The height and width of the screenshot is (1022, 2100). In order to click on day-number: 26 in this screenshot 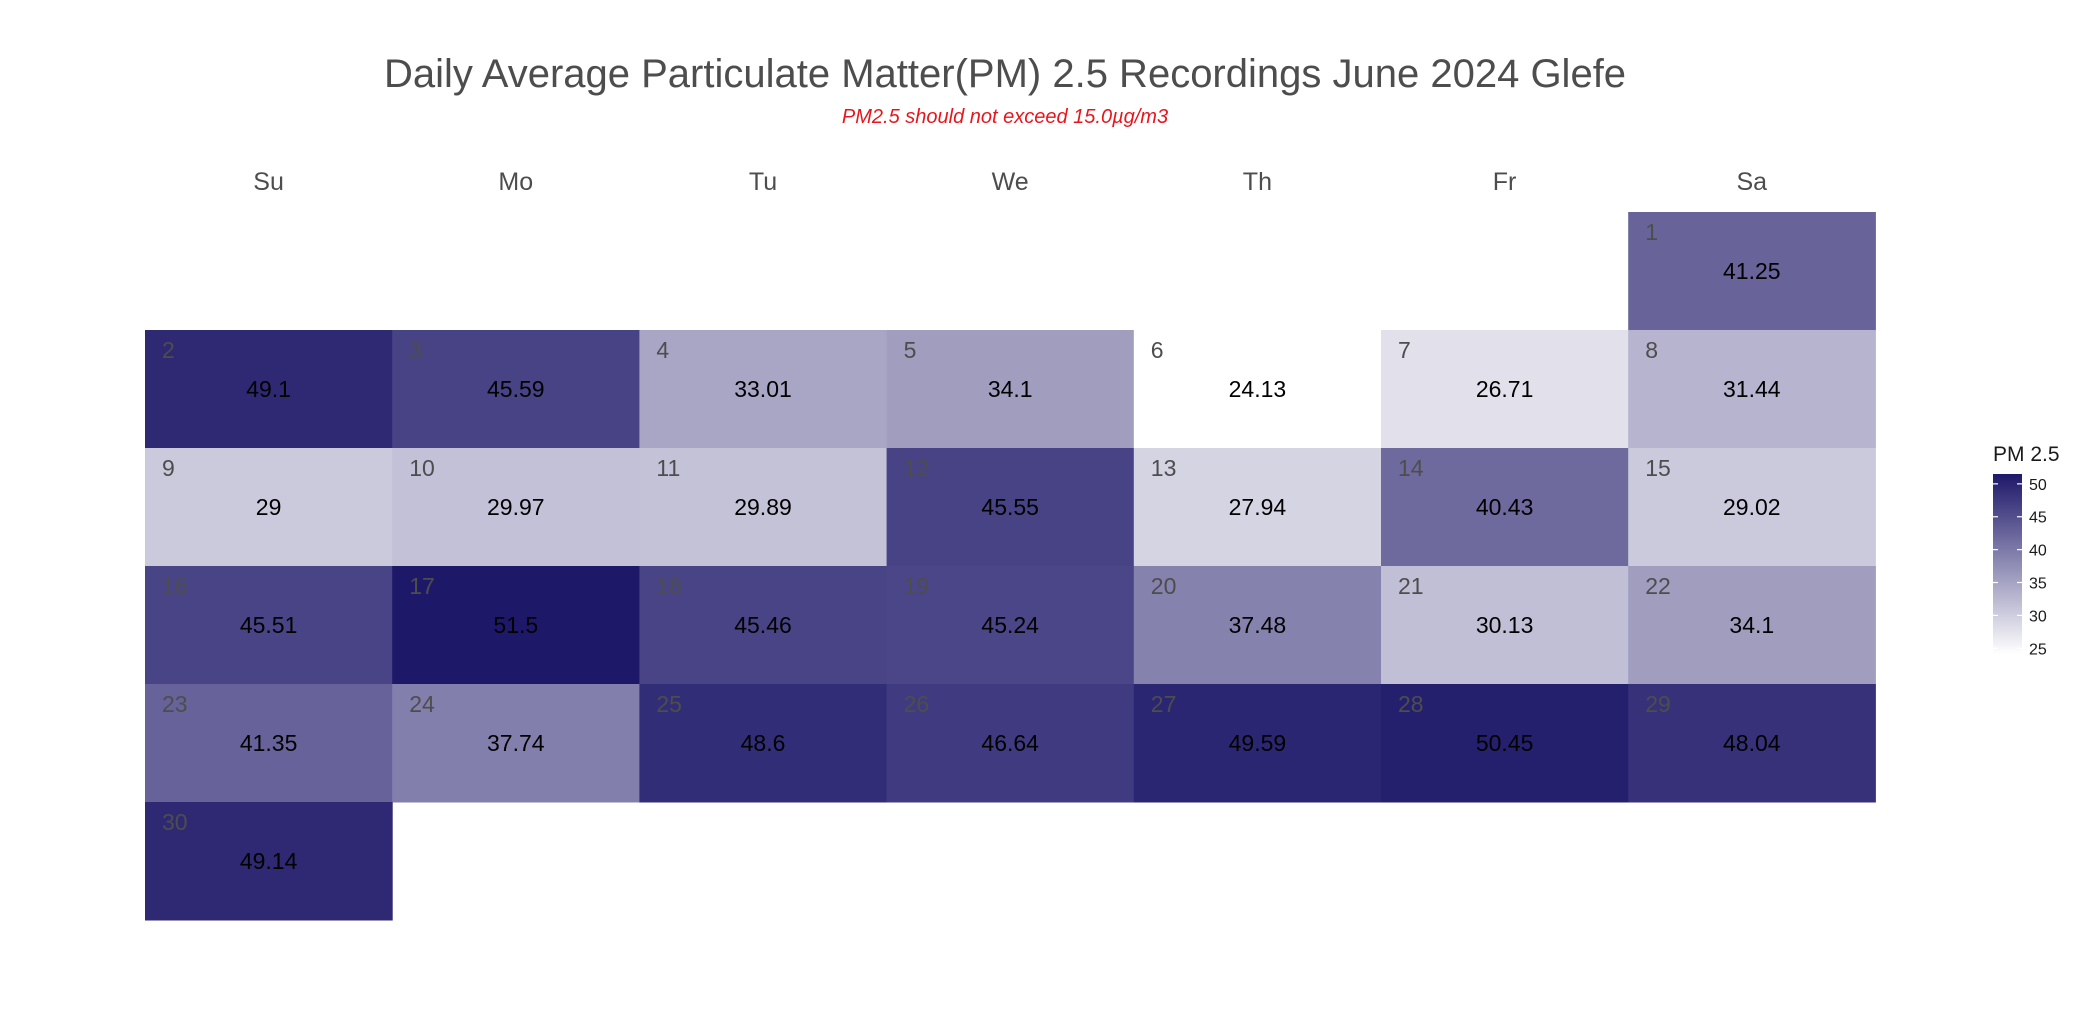, I will do `click(917, 704)`.